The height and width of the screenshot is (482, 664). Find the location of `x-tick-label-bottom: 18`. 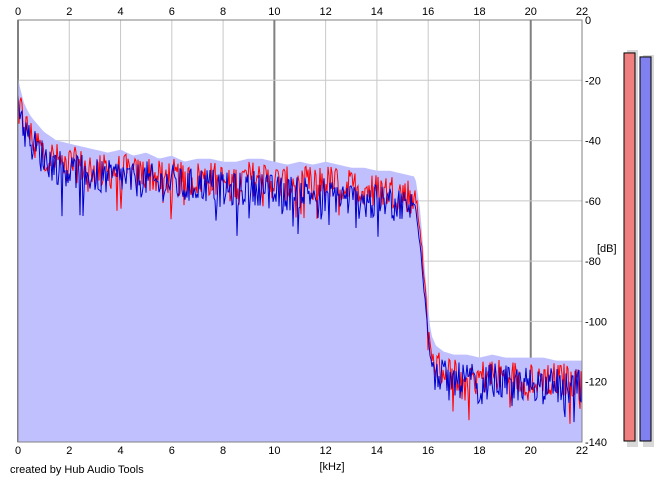

x-tick-label-bottom: 18 is located at coordinates (479, 451).